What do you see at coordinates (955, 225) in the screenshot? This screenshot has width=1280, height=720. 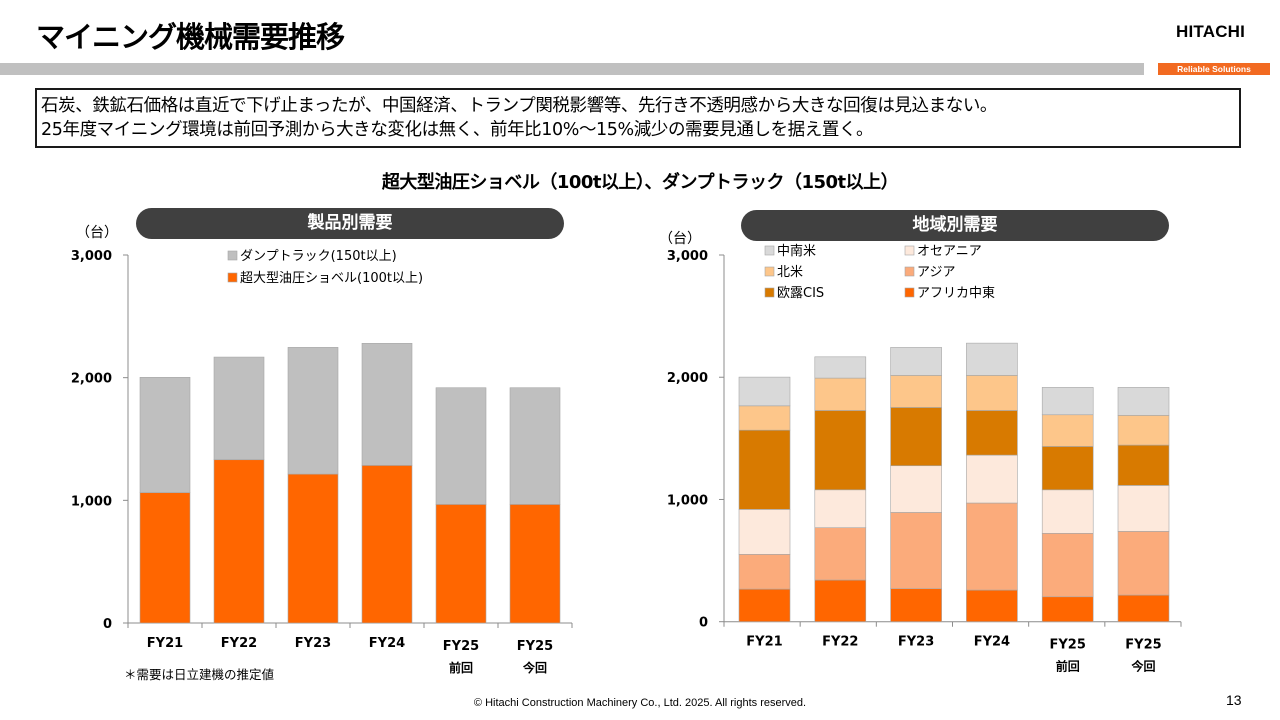 I see `chart-title-region: 地域別需要` at bounding box center [955, 225].